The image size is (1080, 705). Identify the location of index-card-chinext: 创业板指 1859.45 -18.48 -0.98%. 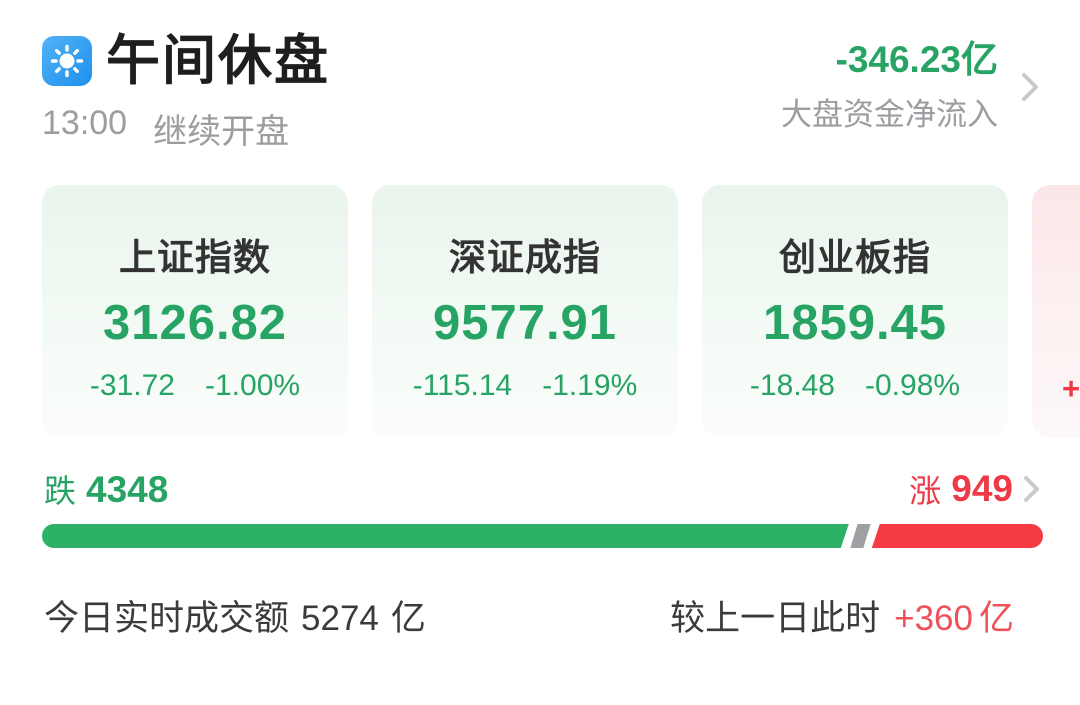
(855, 311).